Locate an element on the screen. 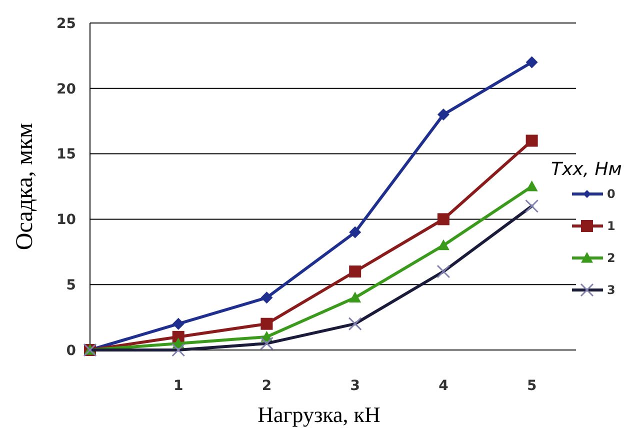 This screenshot has height=430, width=633. y-tick-label: 0 is located at coordinates (71, 350).